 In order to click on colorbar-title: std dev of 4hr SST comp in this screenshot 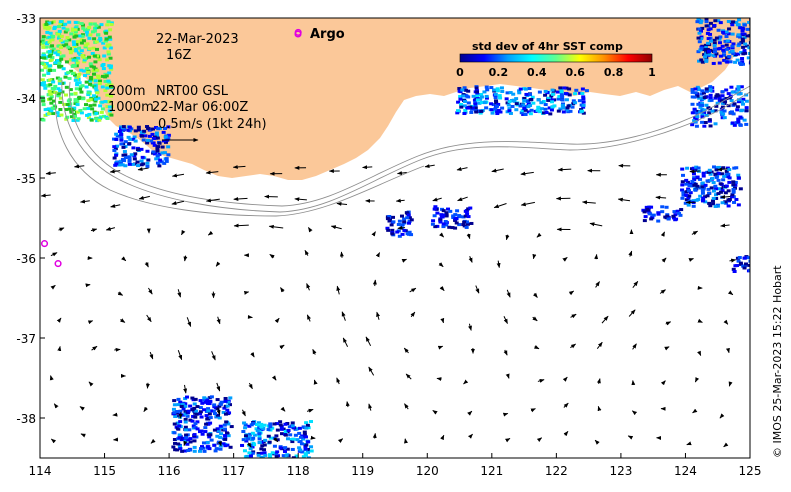, I will do `click(547, 46)`.